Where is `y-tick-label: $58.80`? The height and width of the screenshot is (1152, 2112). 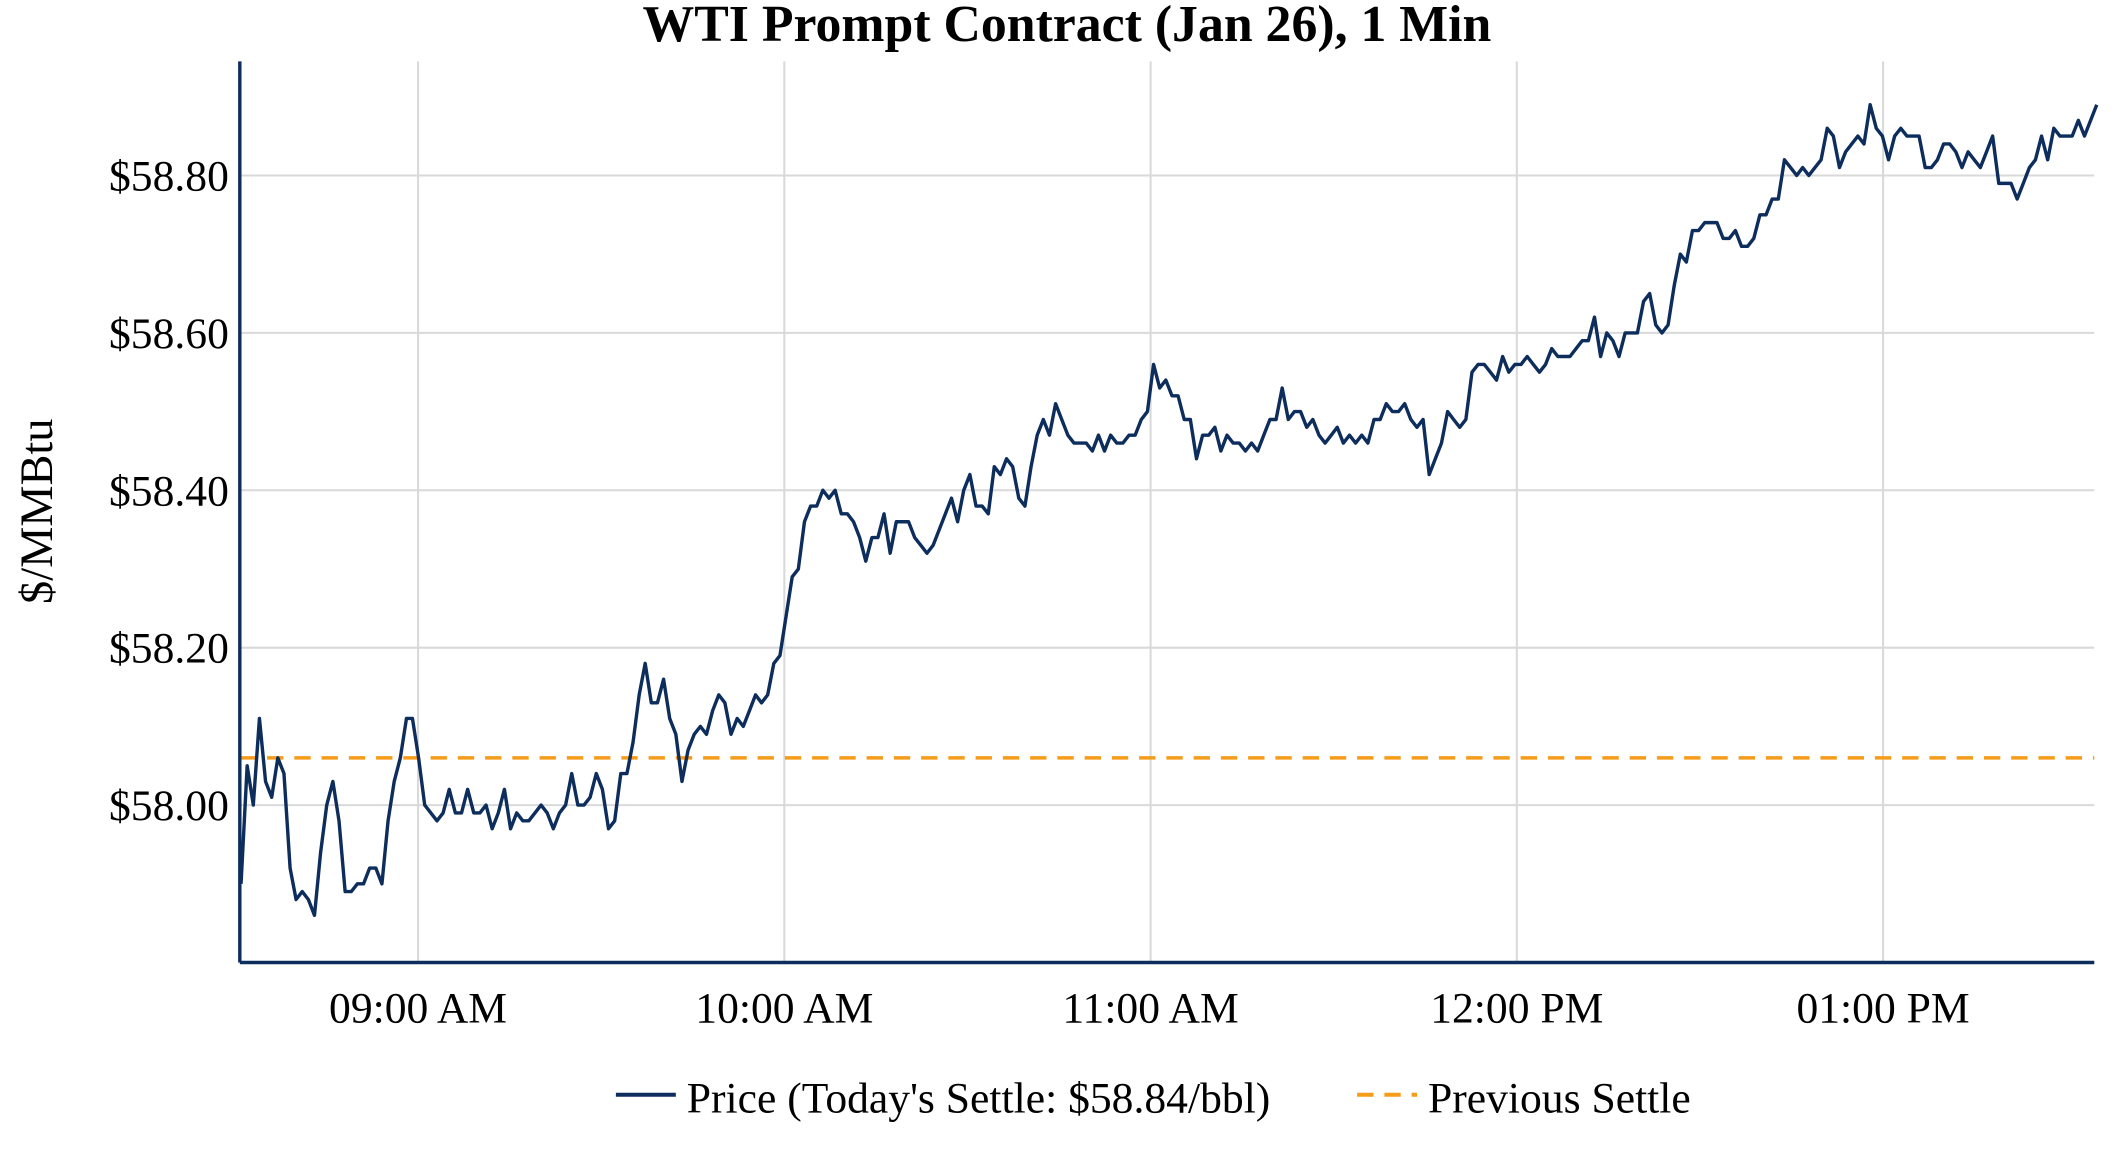
y-tick-label: $58.80 is located at coordinates (169, 176).